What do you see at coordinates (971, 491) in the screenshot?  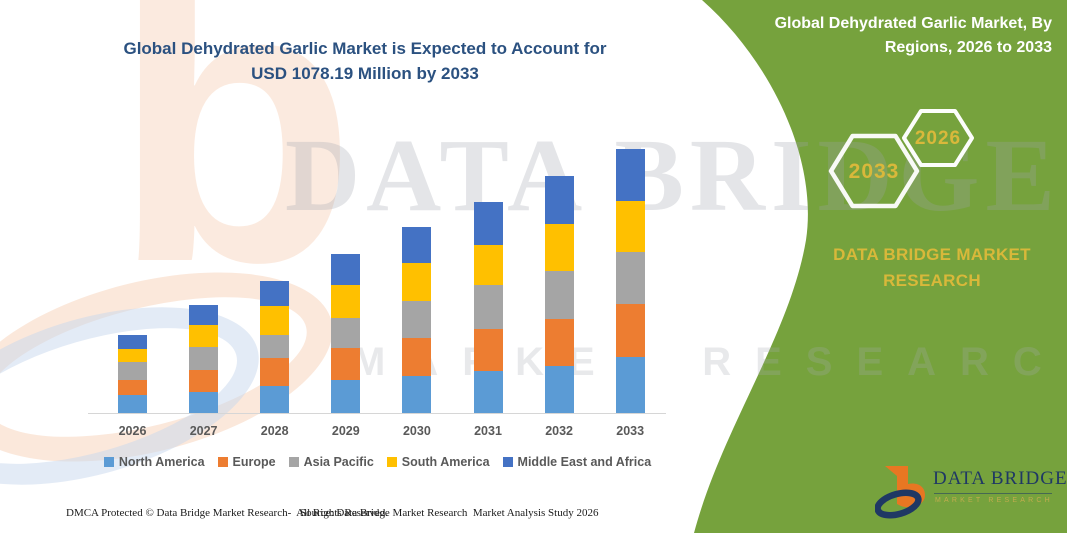 I see `databridge-logo: DATA BRIDGE MARKET RESEARCH` at bounding box center [971, 491].